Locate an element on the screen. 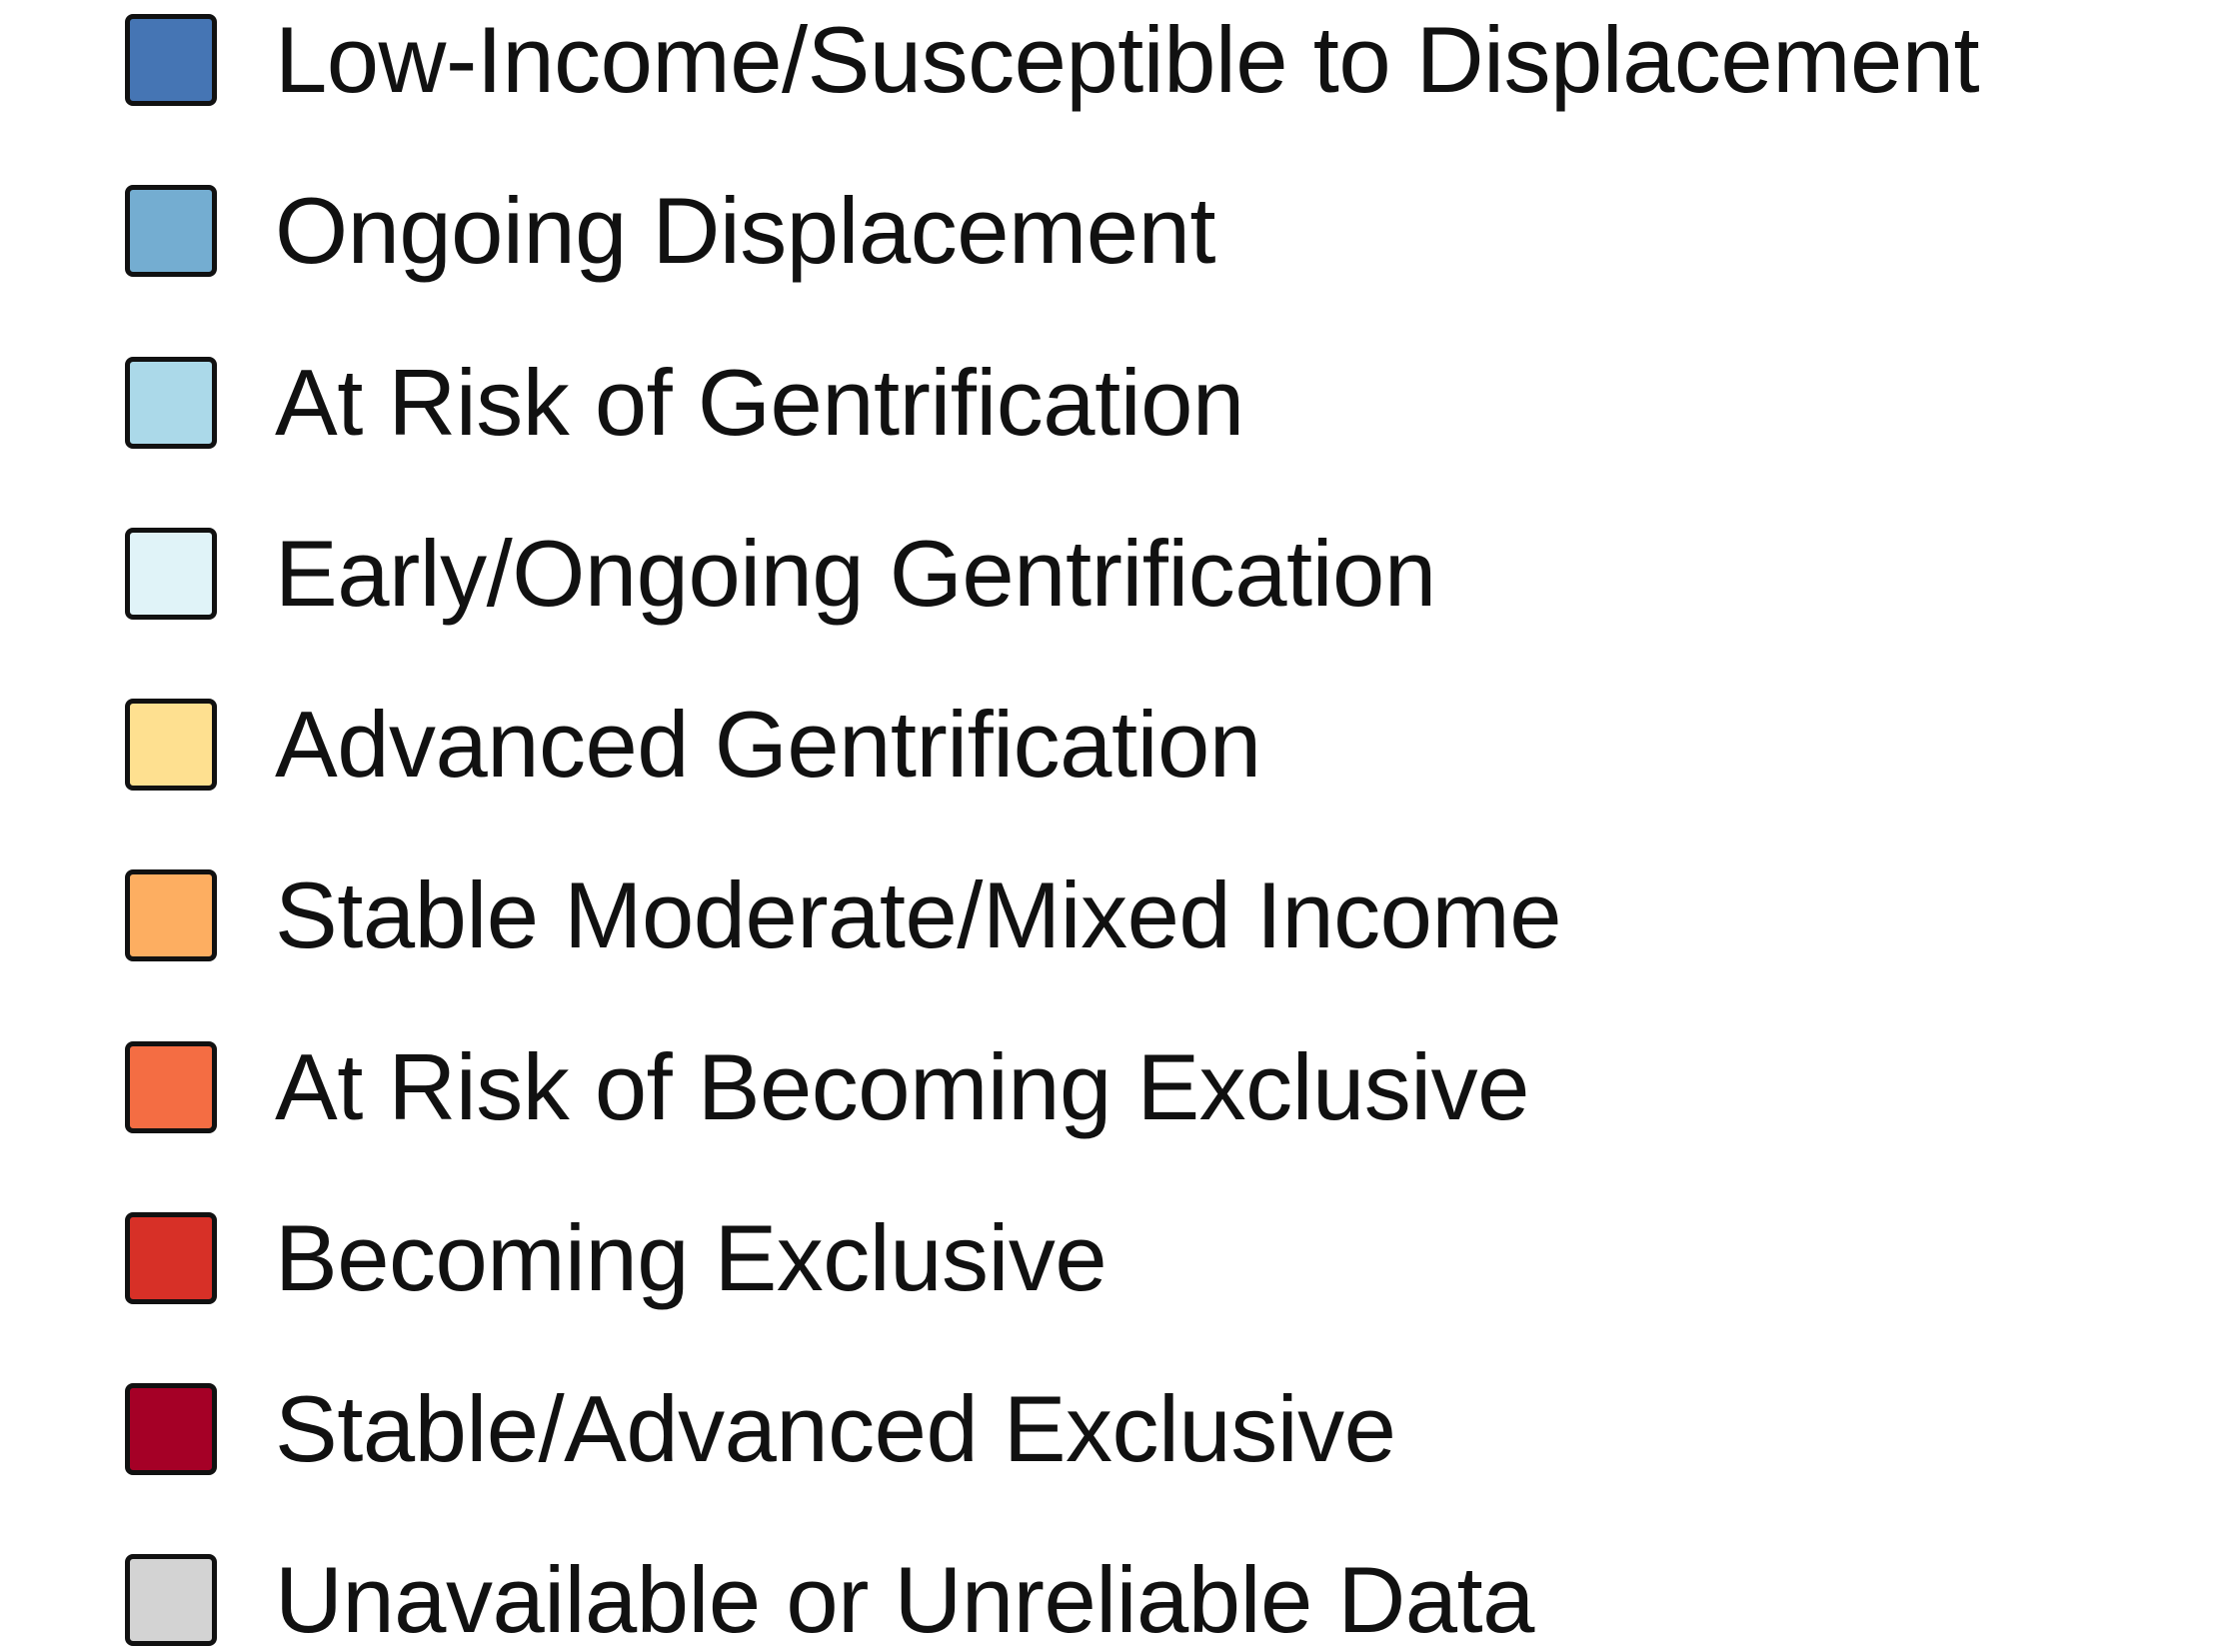 The height and width of the screenshot is (1652, 2226). legend-item-at-risk-becoming-exclusive: At Risk of Becoming Exclusive is located at coordinates (827, 1087).